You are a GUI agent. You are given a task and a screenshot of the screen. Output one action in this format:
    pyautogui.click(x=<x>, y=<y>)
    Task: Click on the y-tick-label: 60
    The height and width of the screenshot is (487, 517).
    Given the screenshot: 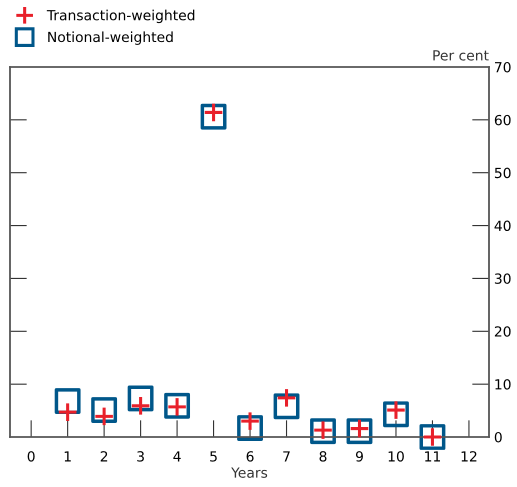 What is the action you would take?
    pyautogui.click(x=502, y=120)
    